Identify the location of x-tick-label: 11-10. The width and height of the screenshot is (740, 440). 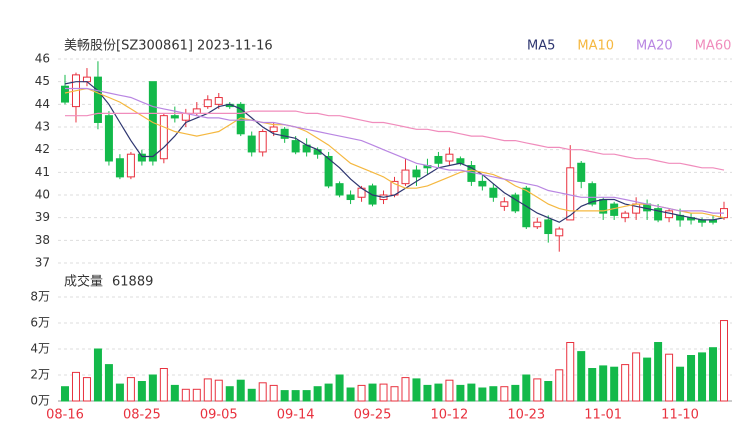
(680, 415).